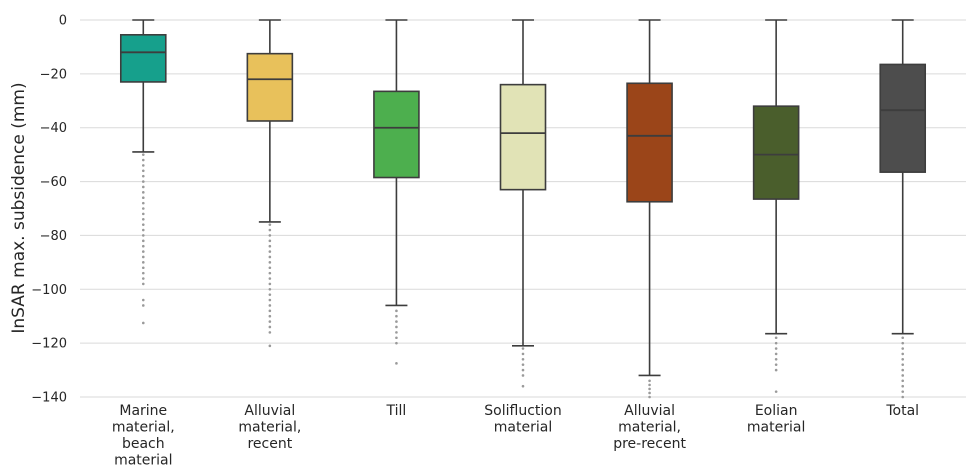  What do you see at coordinates (143, 444) in the screenshot?
I see `x-category-label: beach` at bounding box center [143, 444].